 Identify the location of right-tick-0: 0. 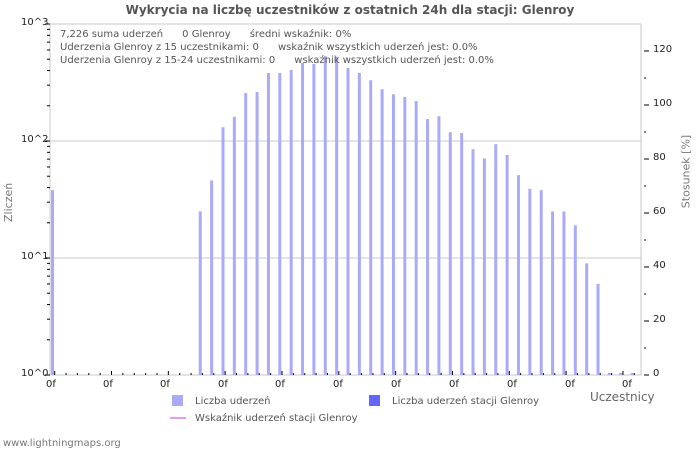
(656, 373).